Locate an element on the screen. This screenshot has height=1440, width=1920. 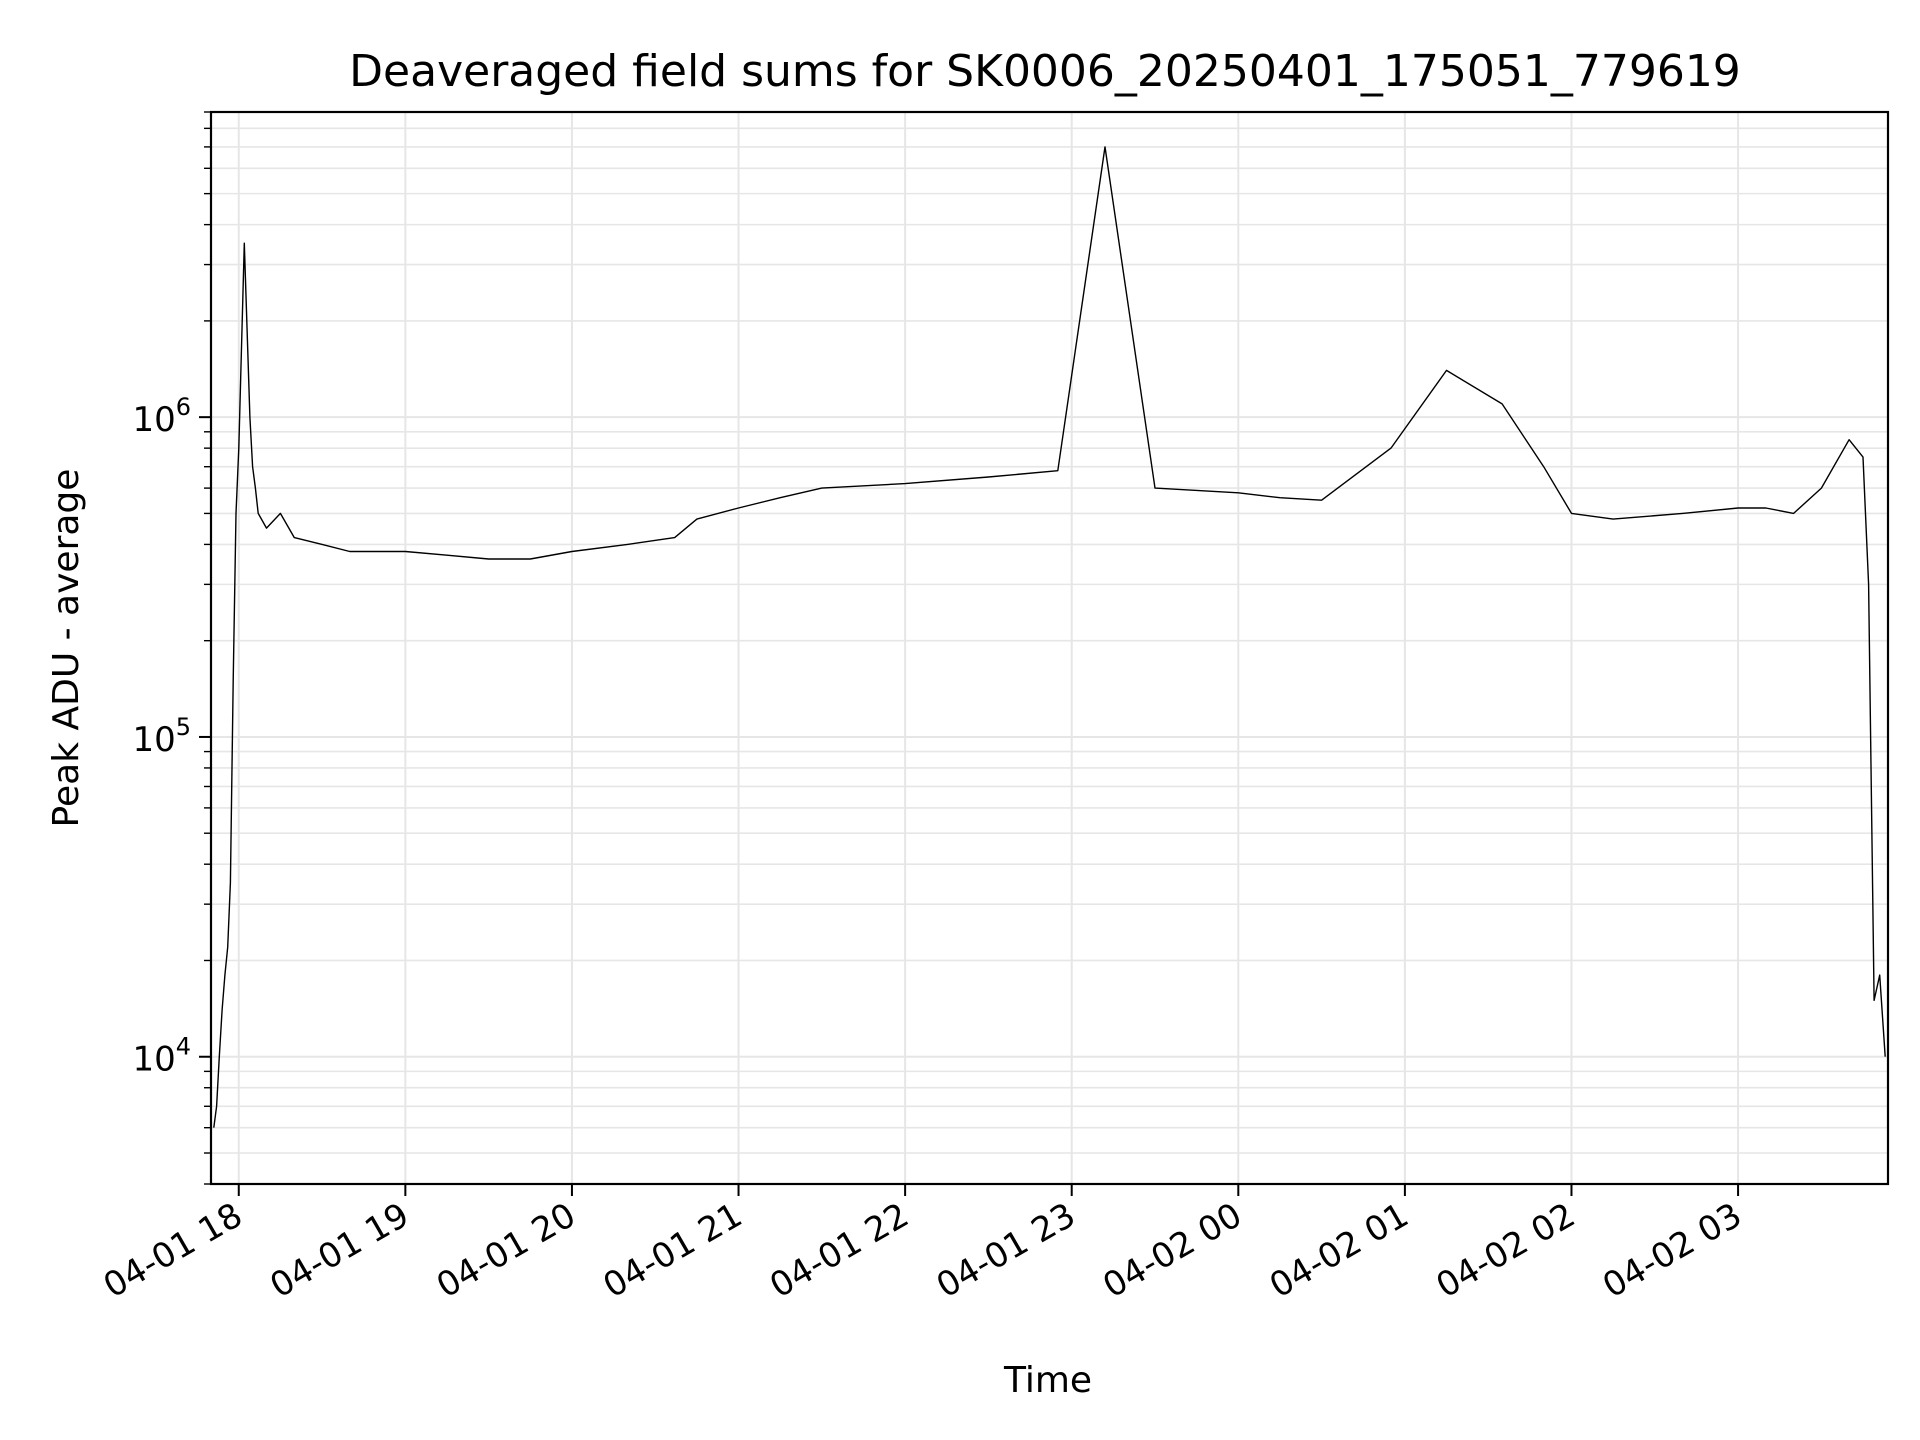
y-tick-label: 10⁵ is located at coordinates (161, 736).